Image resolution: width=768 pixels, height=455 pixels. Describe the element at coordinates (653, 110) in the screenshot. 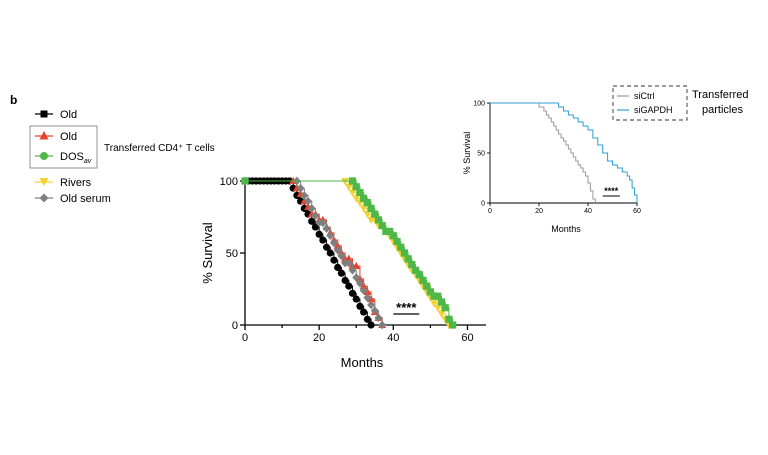

I see `inset-legend-label-sigapdh: siGAPDH` at that location.